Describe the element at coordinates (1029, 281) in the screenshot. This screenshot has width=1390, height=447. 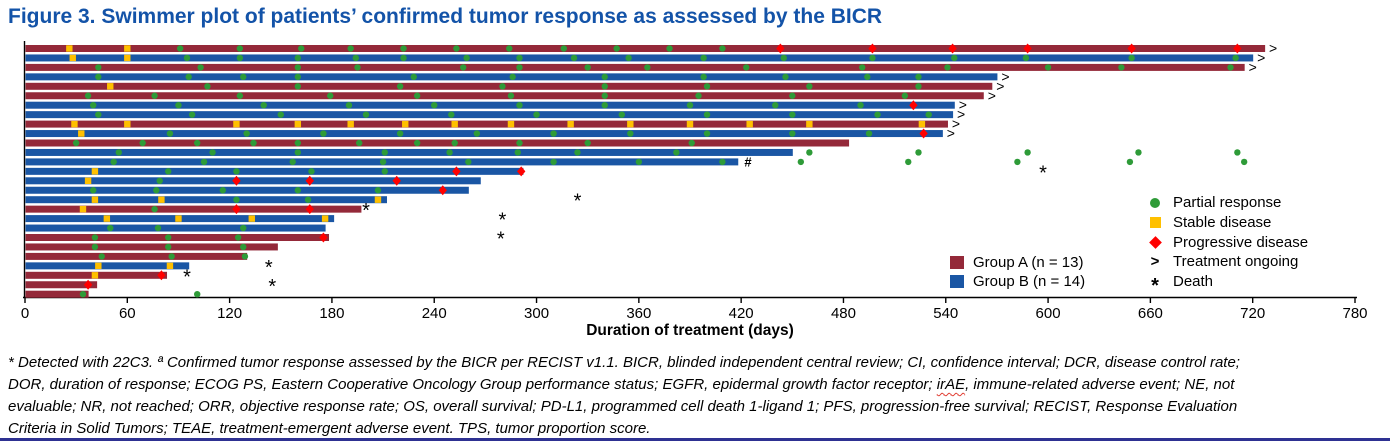
I see `legend-group-label: Group B (n = 14)` at that location.